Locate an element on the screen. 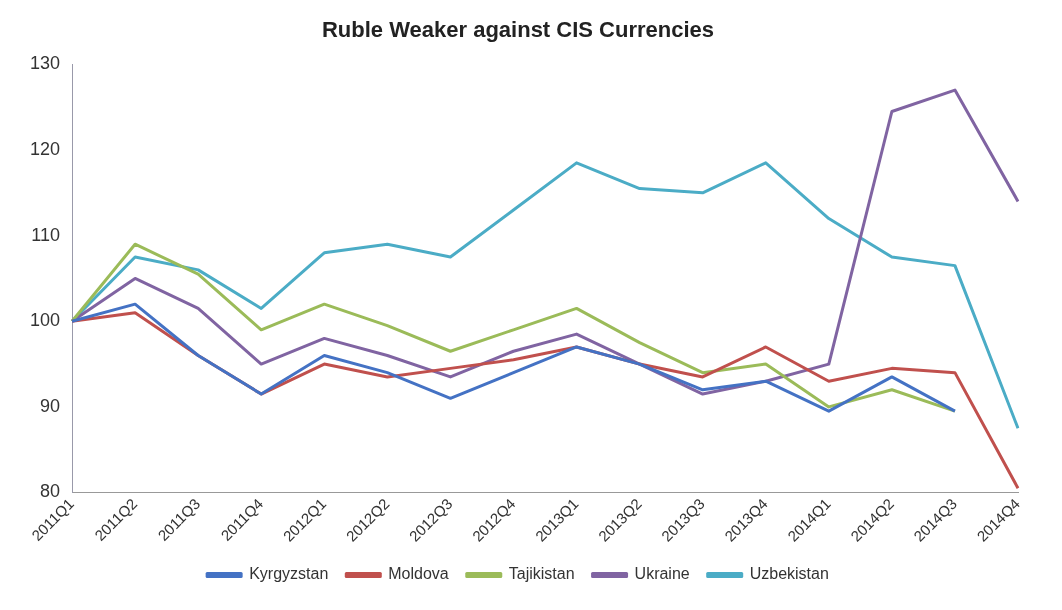 This screenshot has width=1062, height=610. legend-label: Kyrgyzstan is located at coordinates (289, 574).